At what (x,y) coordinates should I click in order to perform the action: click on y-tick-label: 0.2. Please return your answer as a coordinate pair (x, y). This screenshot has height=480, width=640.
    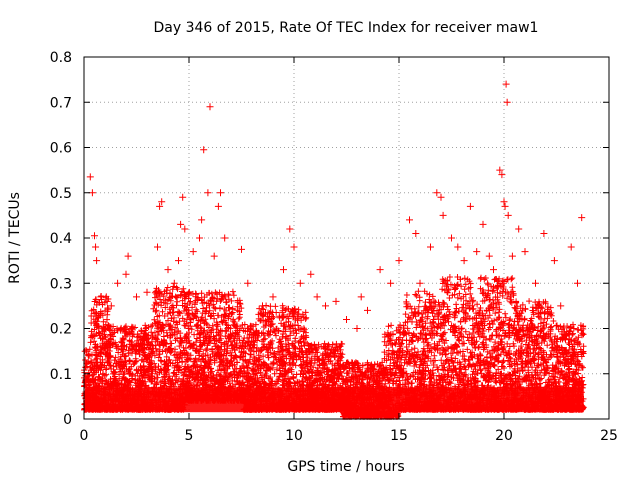
    Looking at the image, I should click on (61, 330).